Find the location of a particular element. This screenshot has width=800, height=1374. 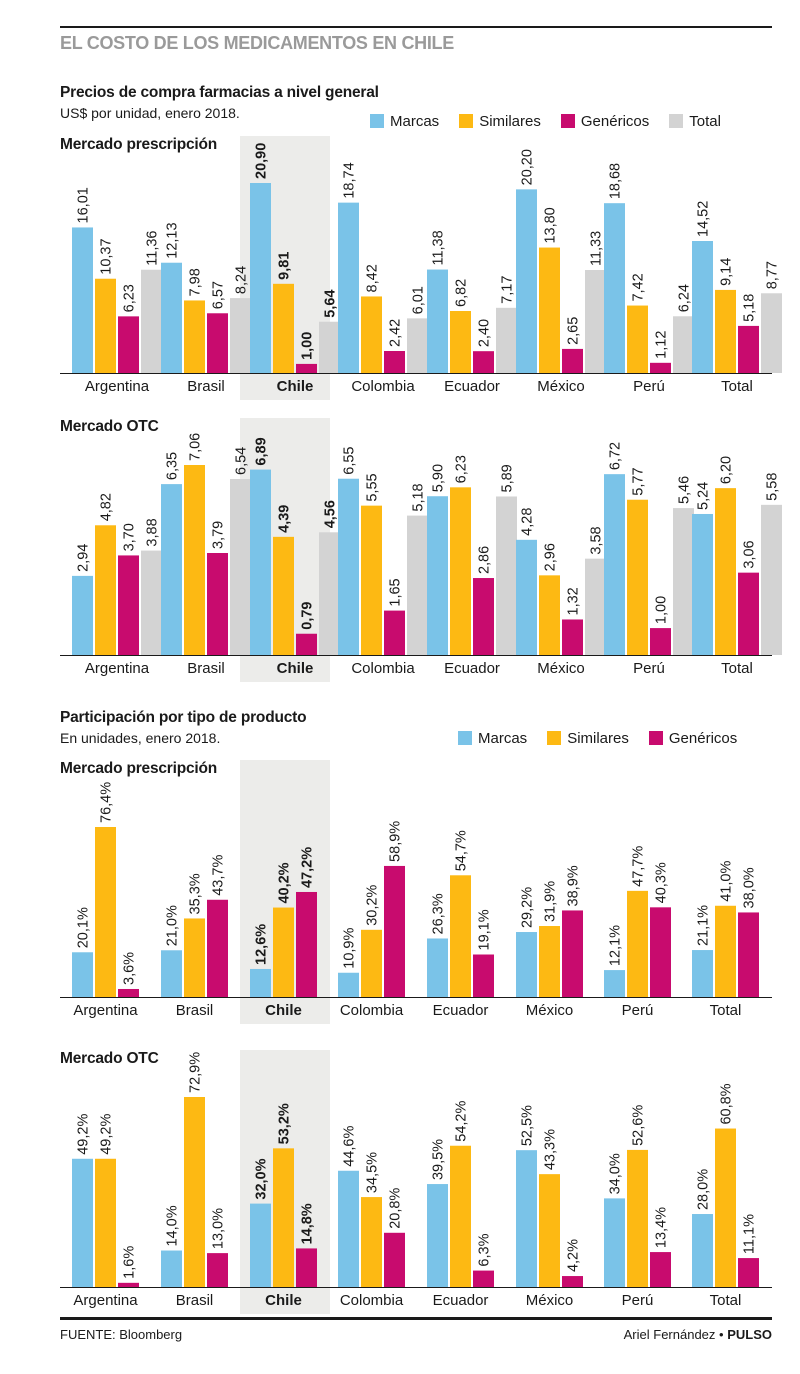

data-label-total-genericos: 5,18 is located at coordinates (750, 308).